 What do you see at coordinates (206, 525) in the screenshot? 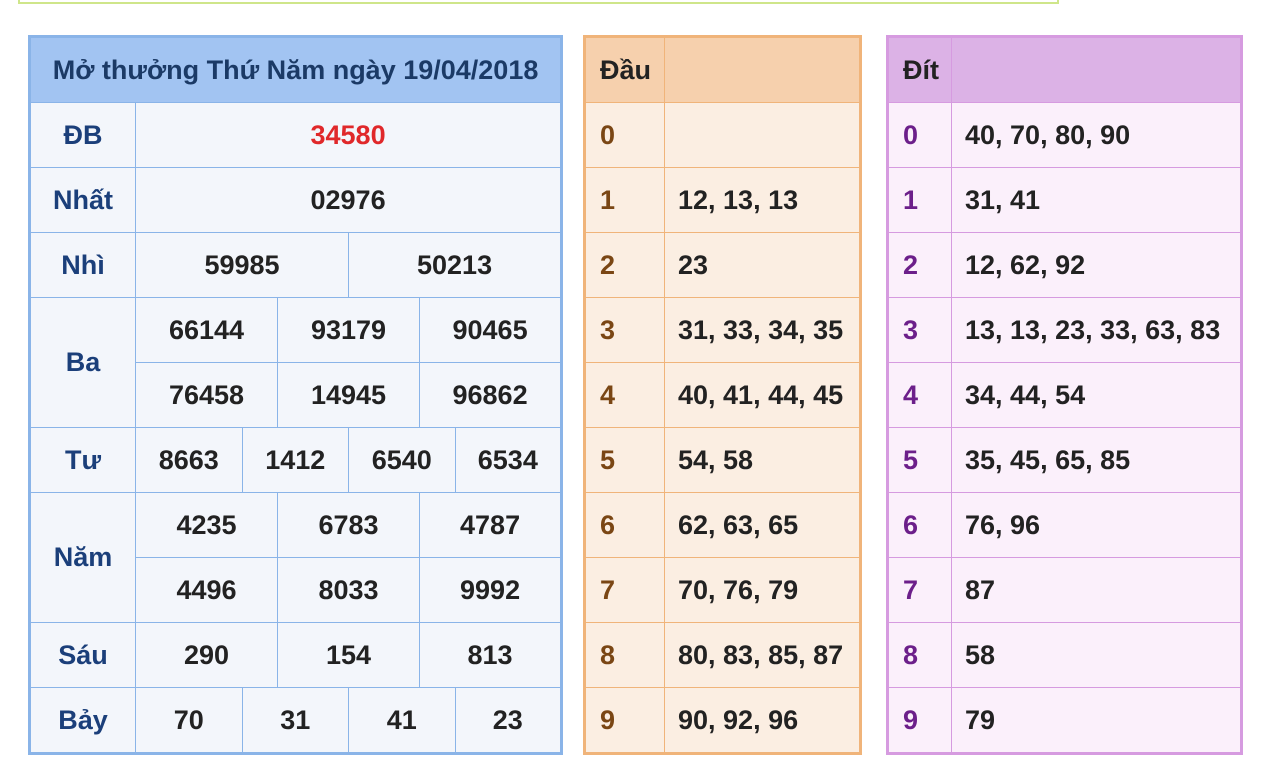
I see `prize-value: 4235` at bounding box center [206, 525].